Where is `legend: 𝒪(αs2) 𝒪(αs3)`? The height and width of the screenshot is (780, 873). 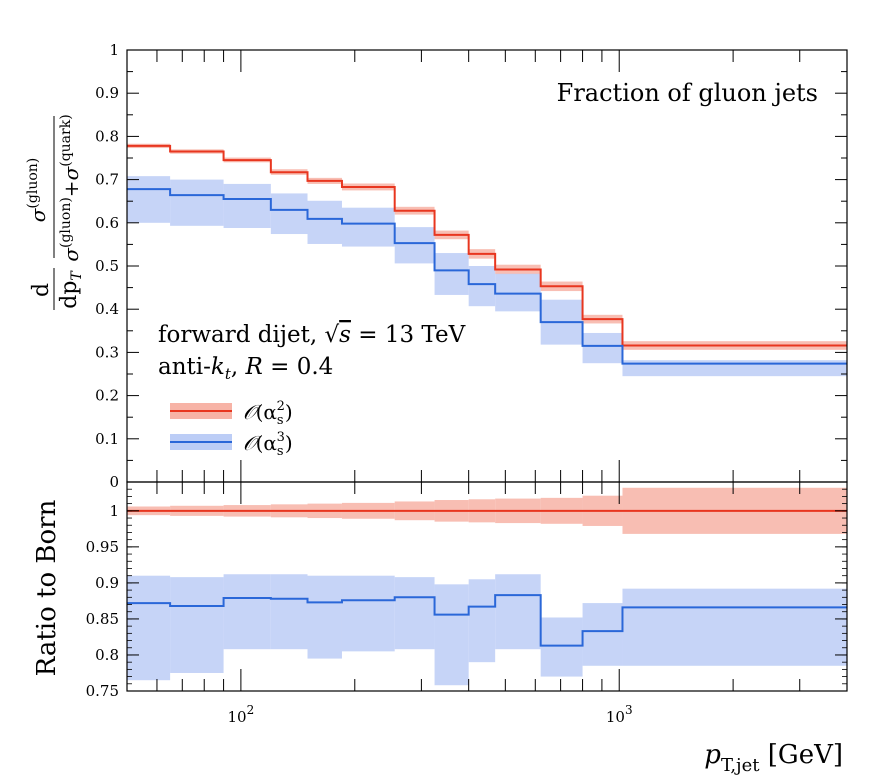 legend: 𝒪(αs2) 𝒪(αs3) is located at coordinates (231, 429).